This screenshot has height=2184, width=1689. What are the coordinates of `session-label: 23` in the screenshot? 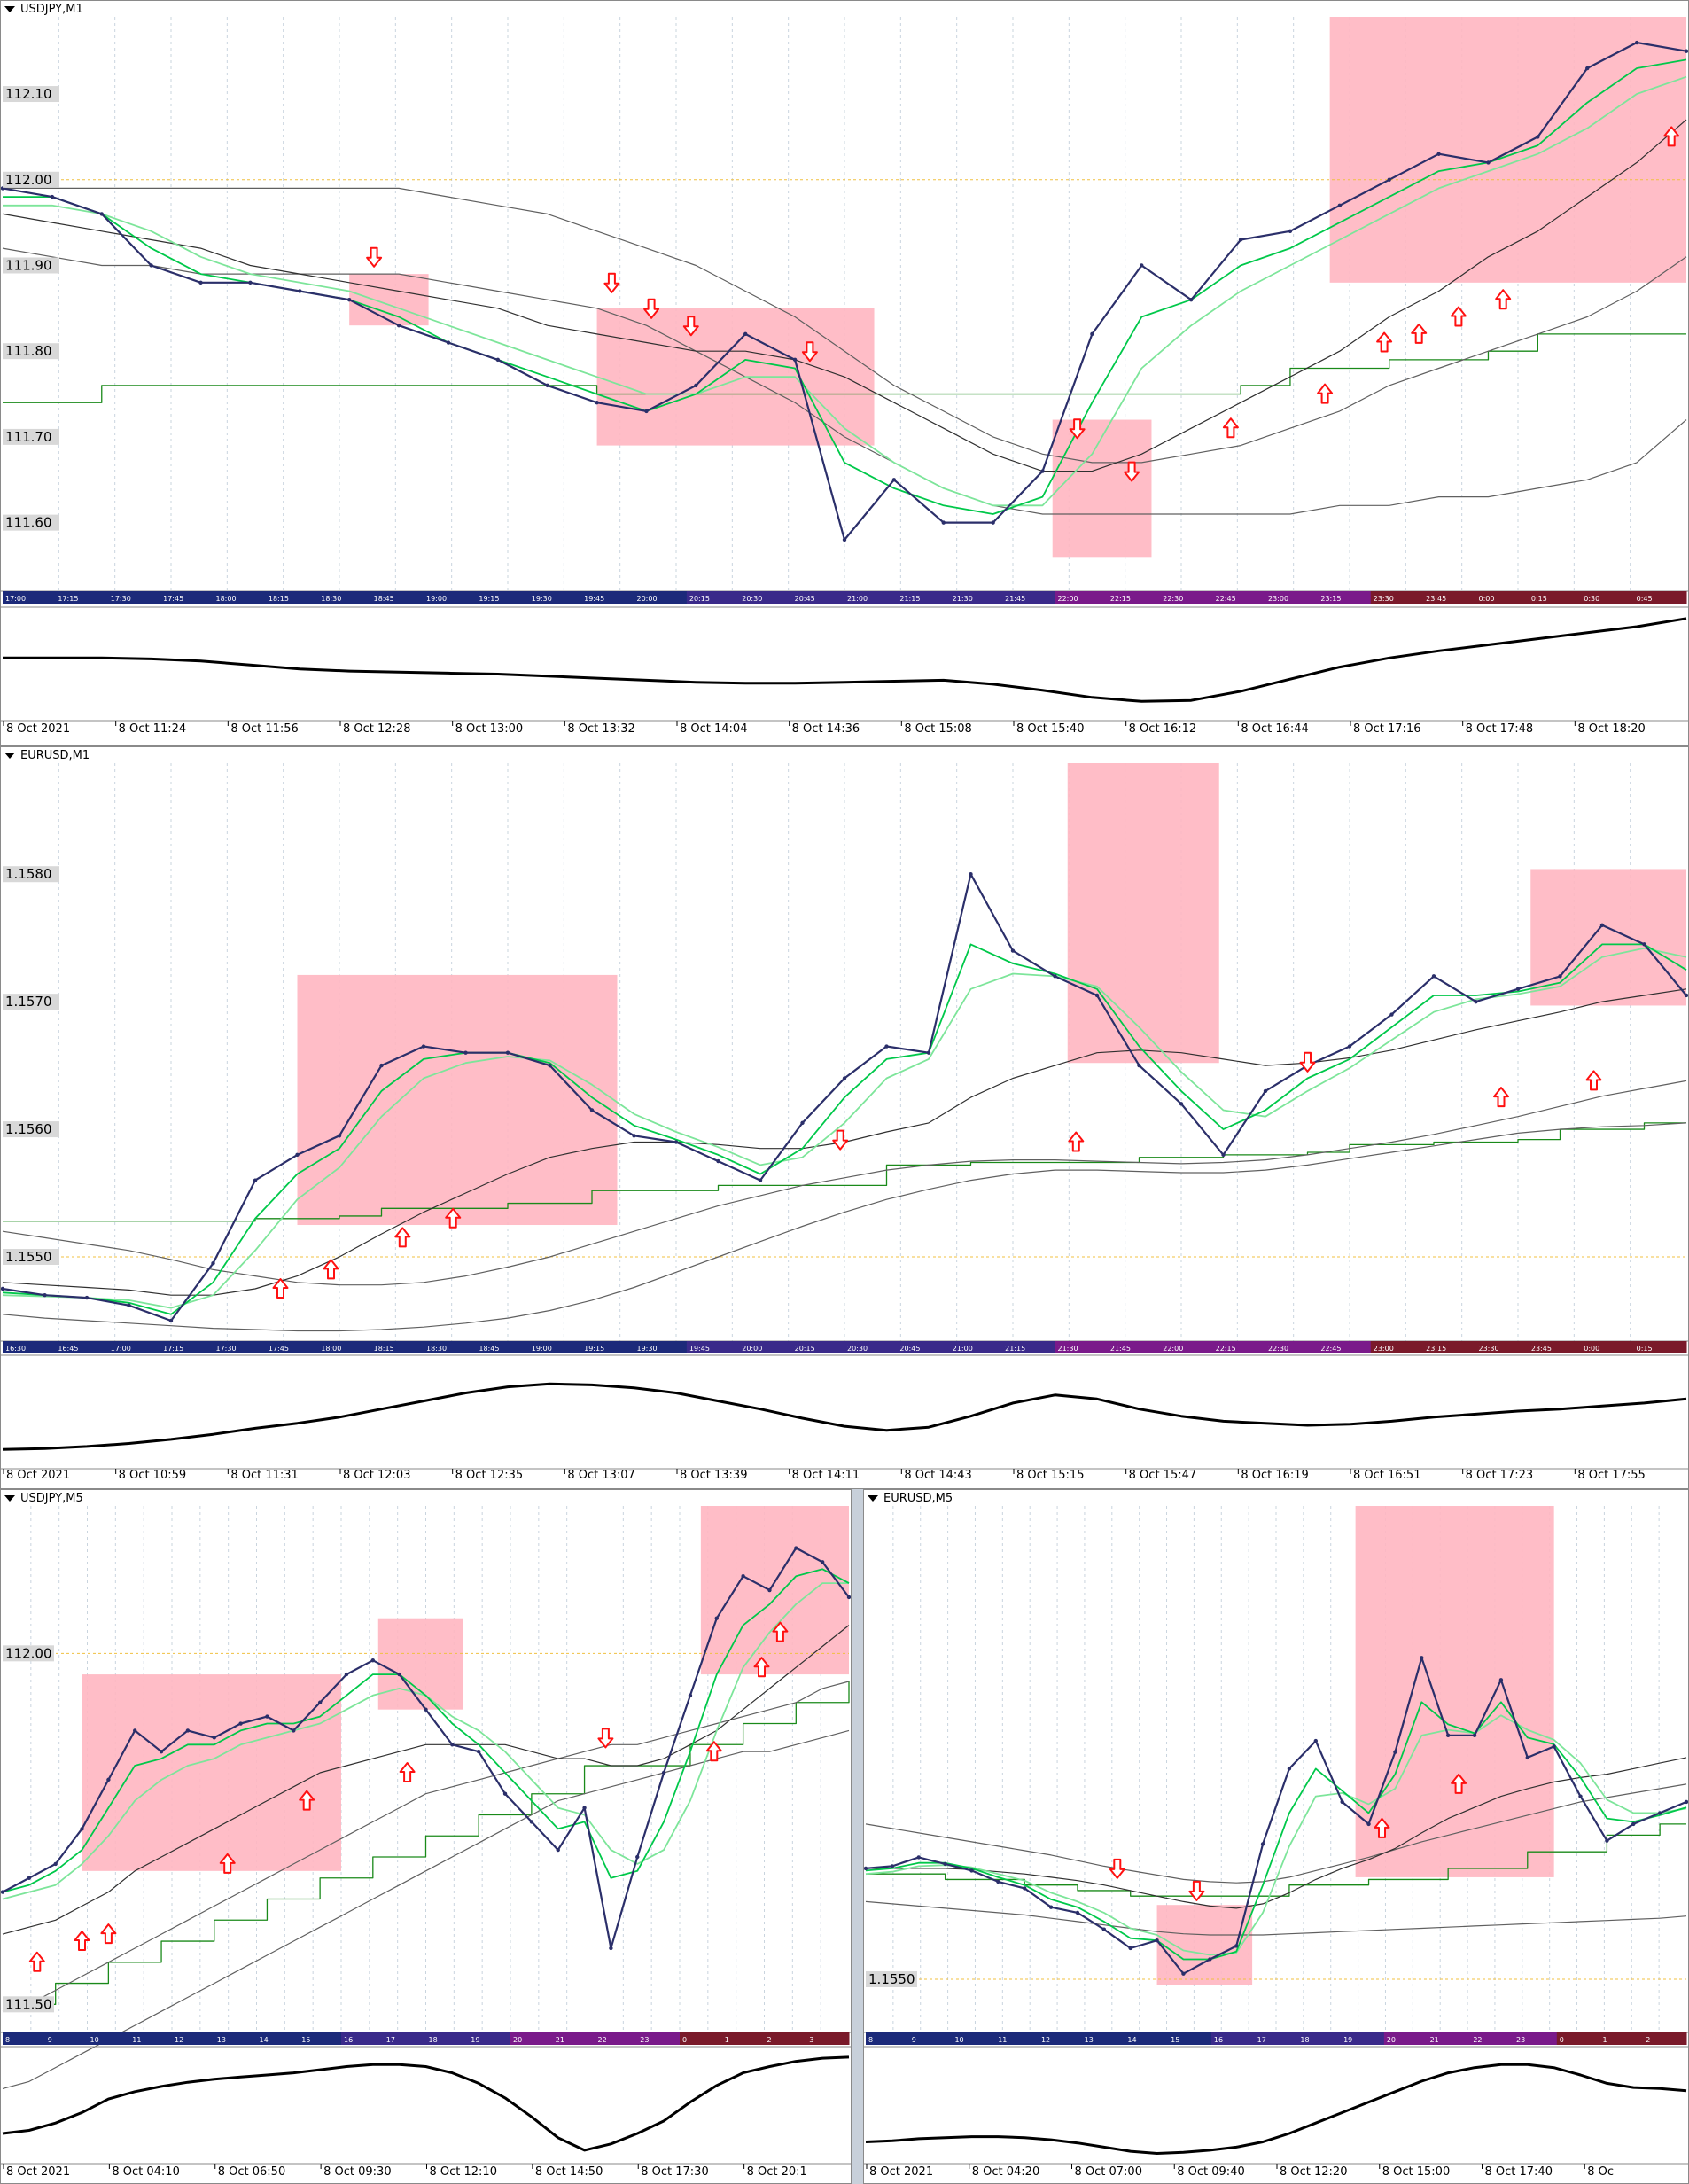 It's located at (1520, 2040).